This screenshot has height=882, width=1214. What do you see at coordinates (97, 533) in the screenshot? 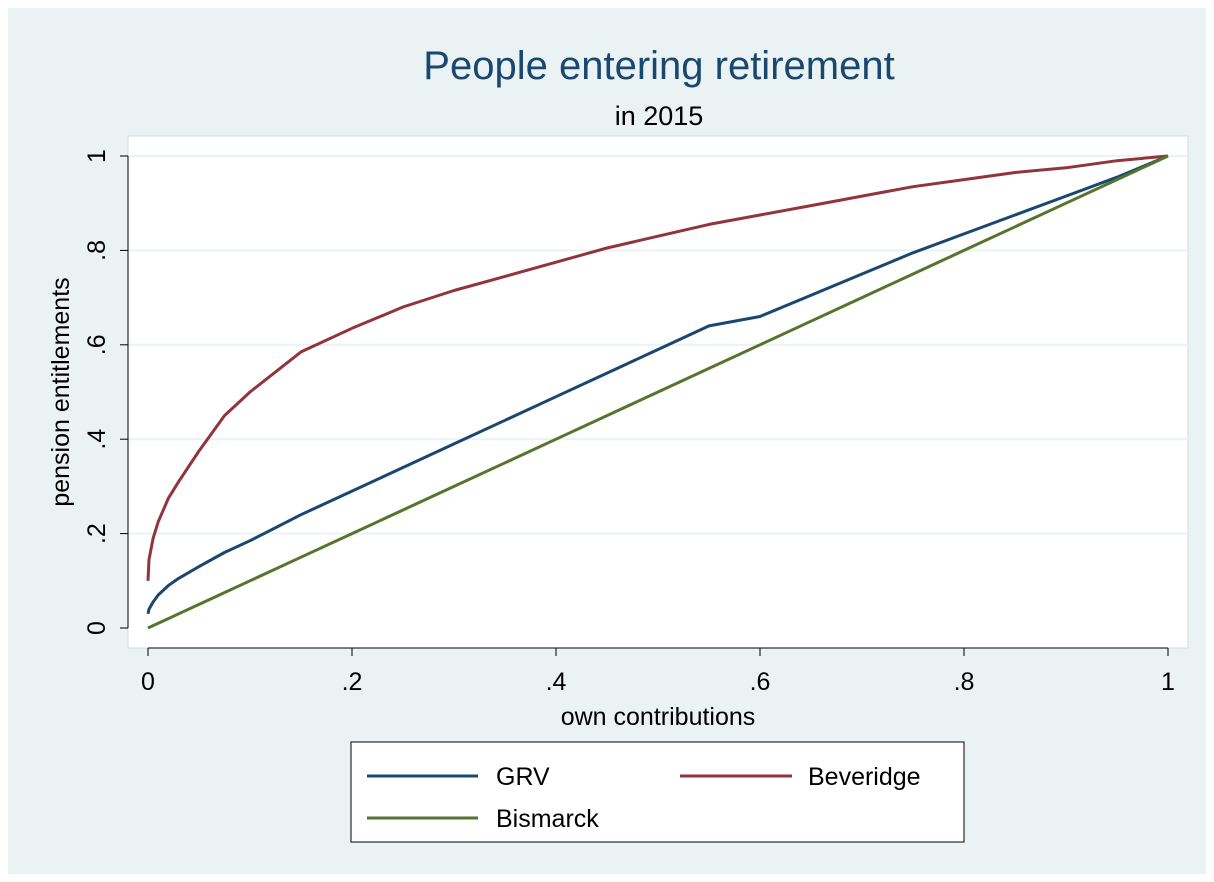
I see `y-tick-label-1: .2` at bounding box center [97, 533].